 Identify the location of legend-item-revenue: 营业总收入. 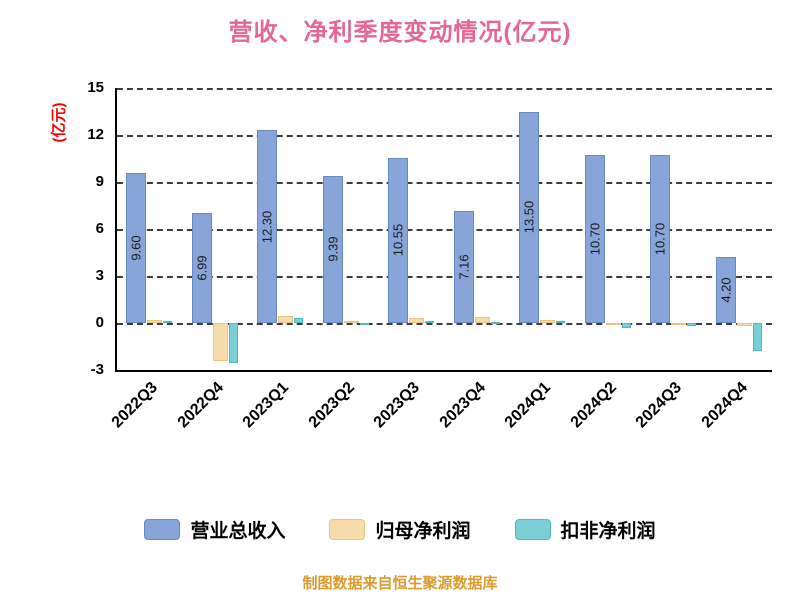
(214, 529).